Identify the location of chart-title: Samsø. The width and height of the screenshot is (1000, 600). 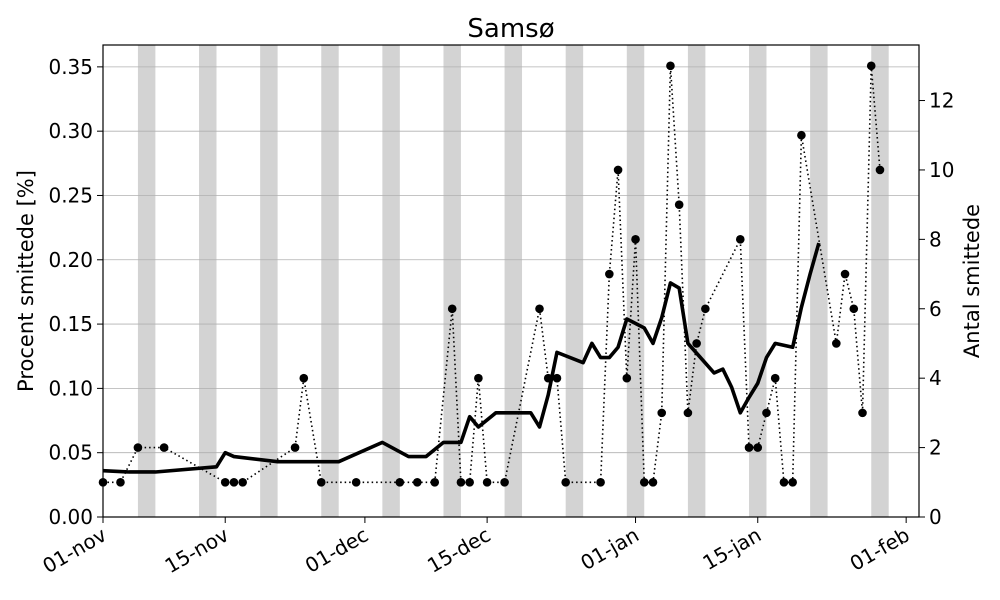
(510, 29).